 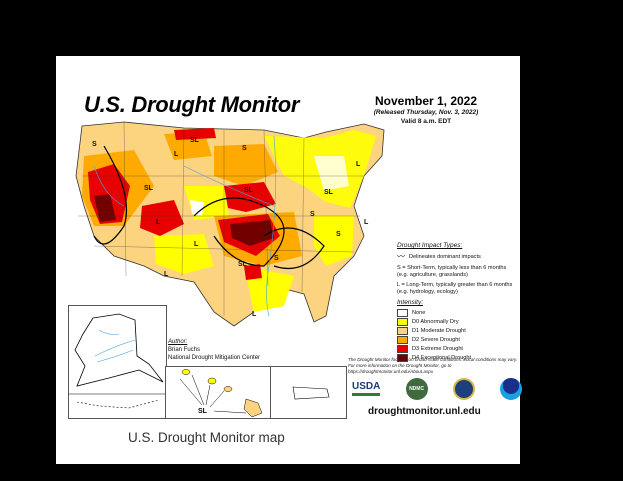 I want to click on legend-label: D2 Severe Drought, so click(x=436, y=339).